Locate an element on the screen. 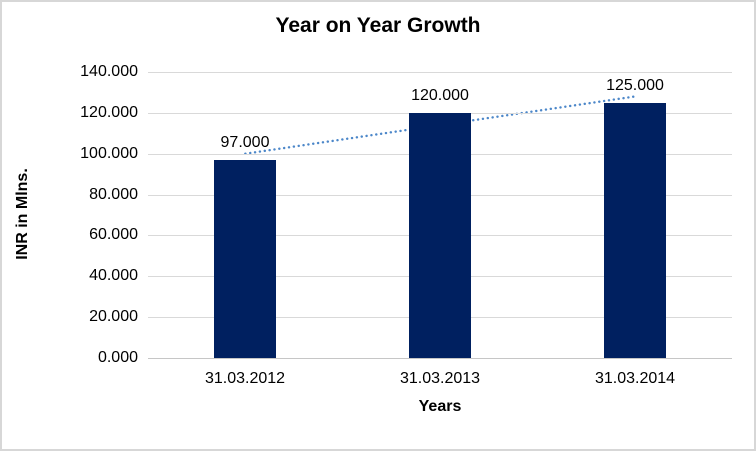 The image size is (756, 451). y-tick-label: 60.000 is located at coordinates (113, 234).